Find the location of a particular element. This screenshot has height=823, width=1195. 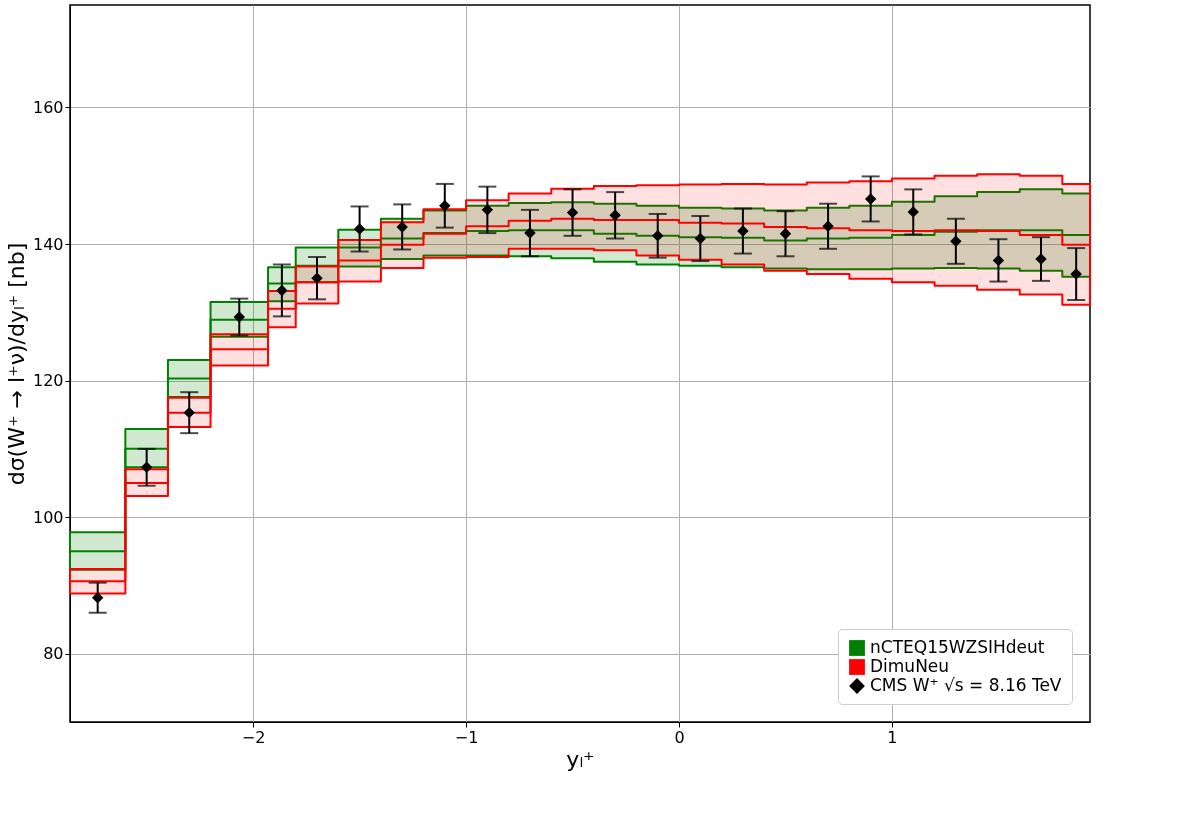

y-tick-label: 160 is located at coordinates (48, 107).